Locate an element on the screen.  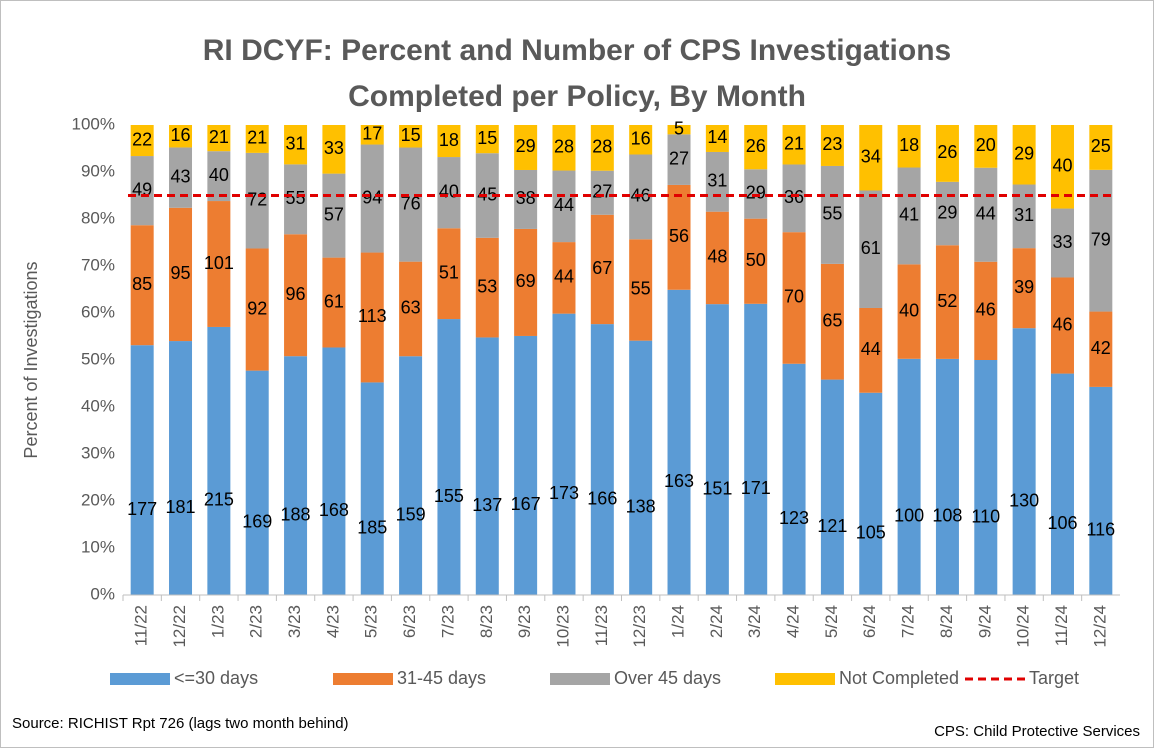
data-label: 56 is located at coordinates (679, 236).